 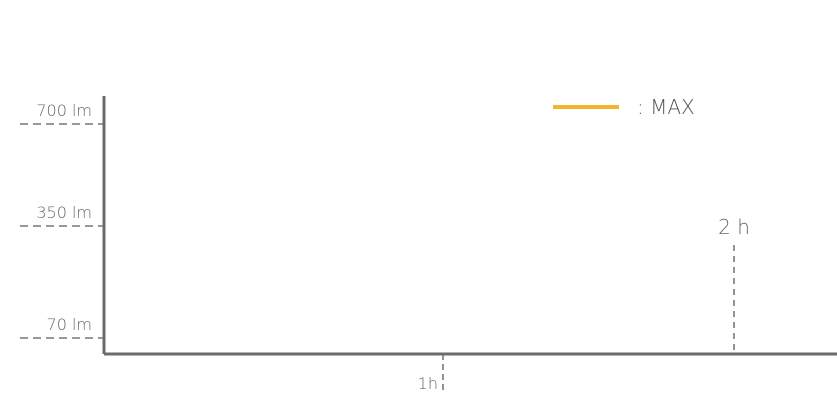 What do you see at coordinates (588, 318) in the screenshot?
I see `x-guide-lines` at bounding box center [588, 318].